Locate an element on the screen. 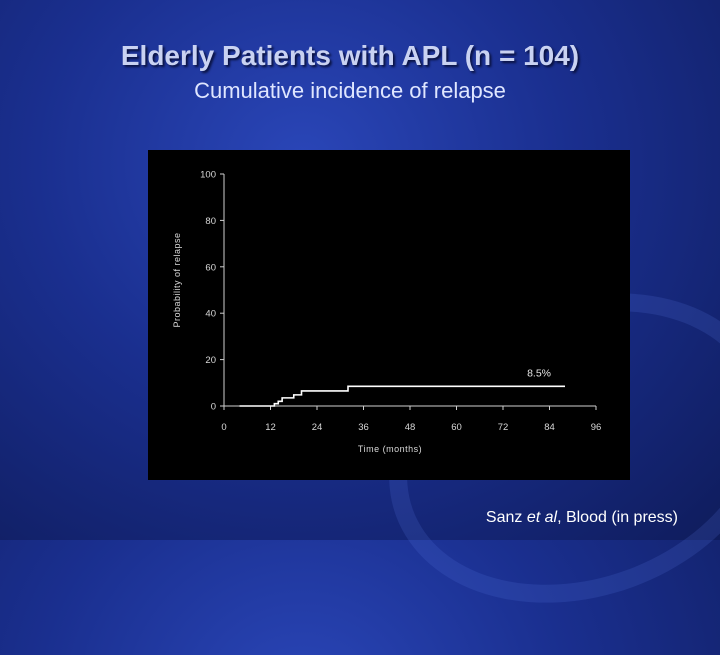  citation-rest: , Blood (in press) is located at coordinates (617, 517).